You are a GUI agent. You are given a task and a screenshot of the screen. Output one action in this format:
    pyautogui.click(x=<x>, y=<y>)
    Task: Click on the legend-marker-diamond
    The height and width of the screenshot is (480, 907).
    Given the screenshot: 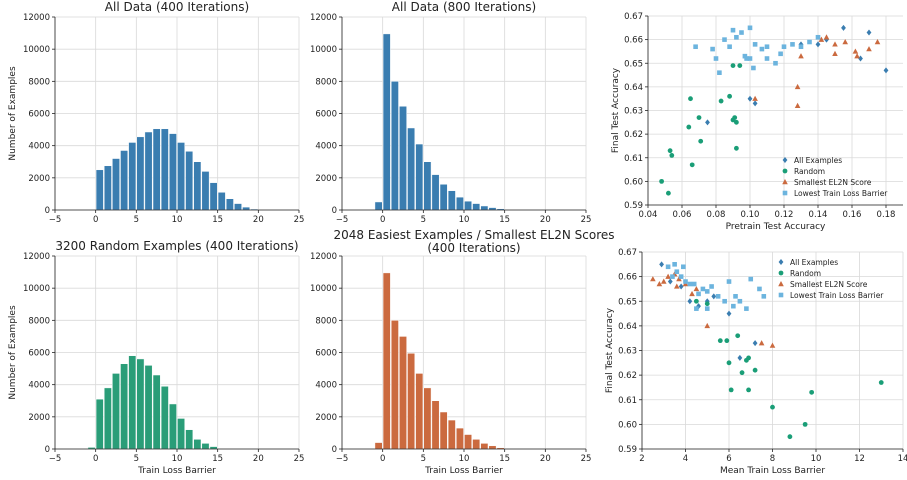 What is the action you would take?
    pyautogui.click(x=781, y=262)
    